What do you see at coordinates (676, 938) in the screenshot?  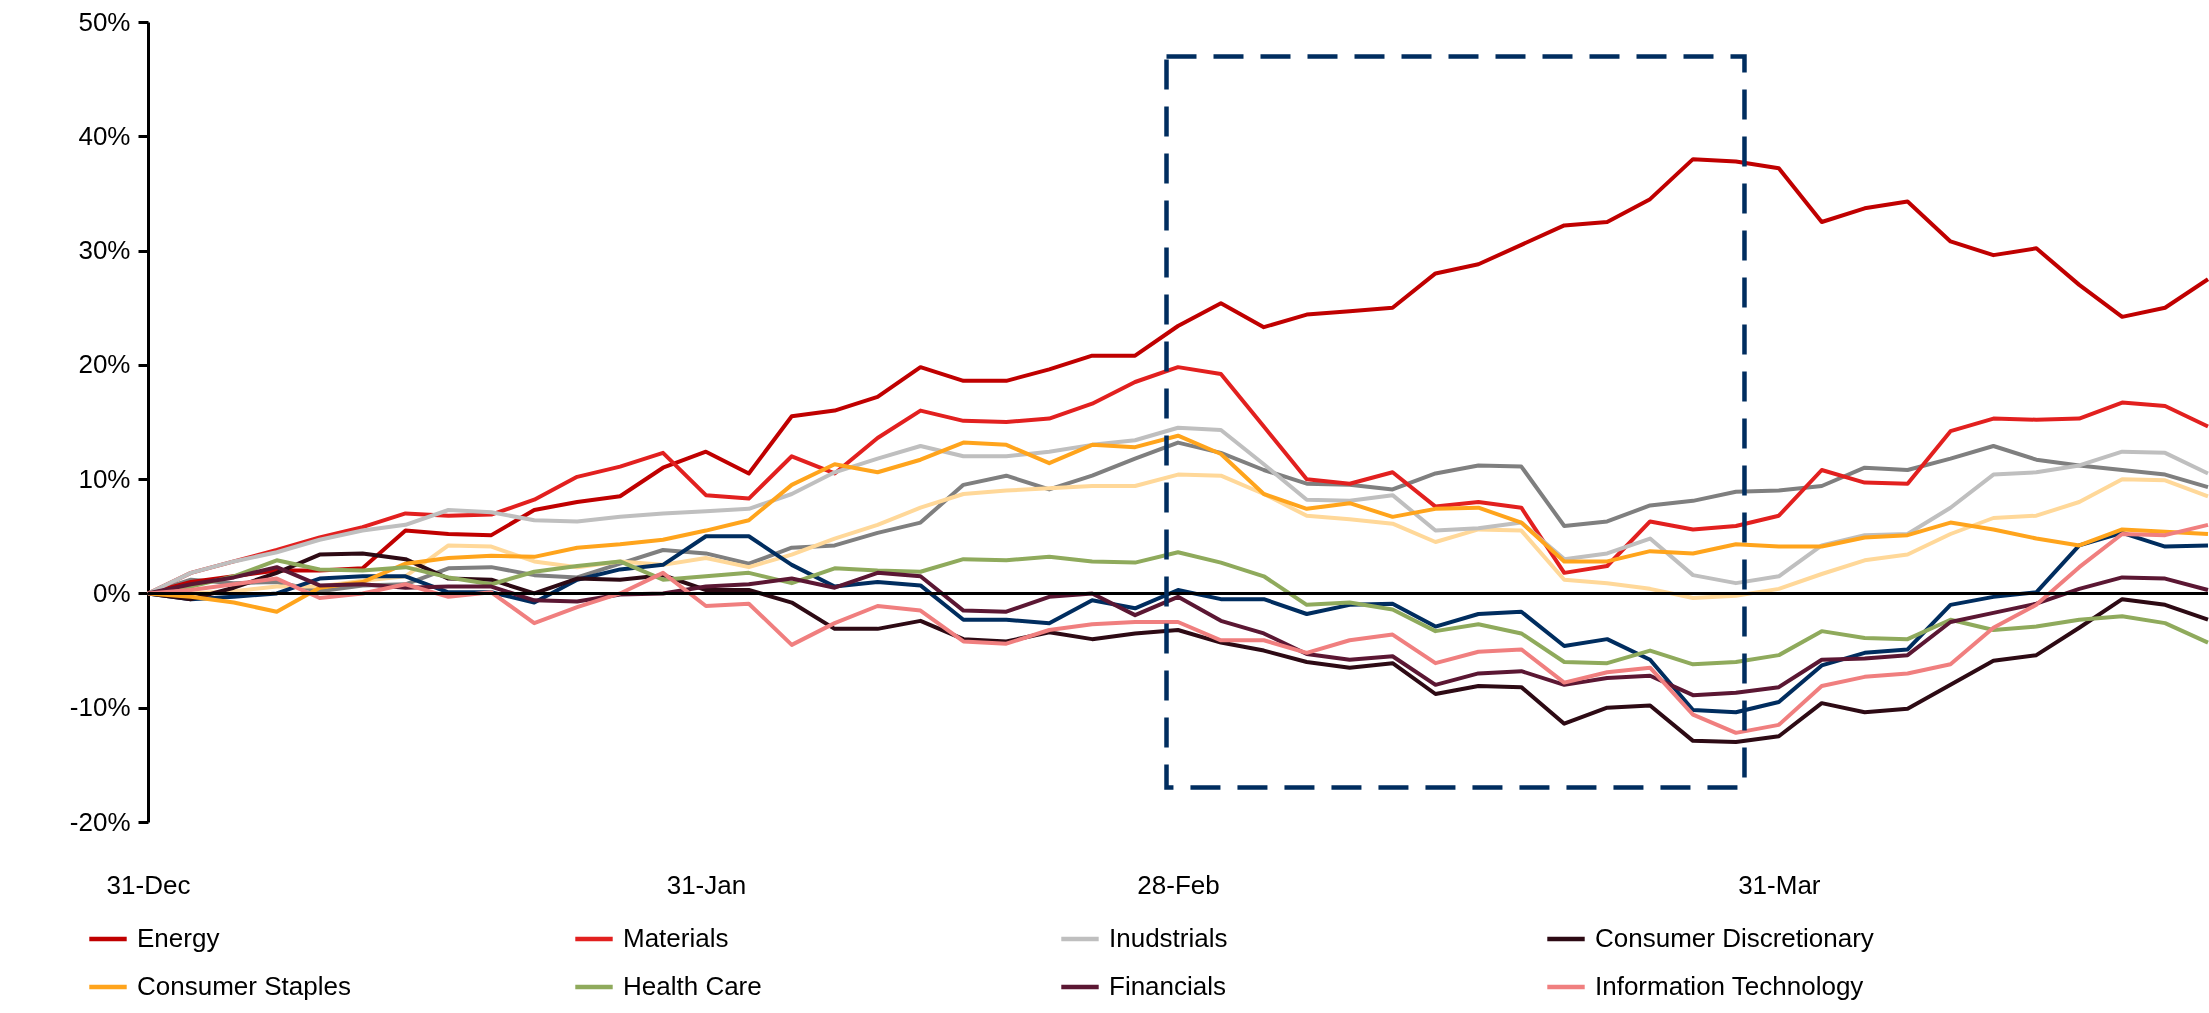 I see `legend-label: Materials` at bounding box center [676, 938].